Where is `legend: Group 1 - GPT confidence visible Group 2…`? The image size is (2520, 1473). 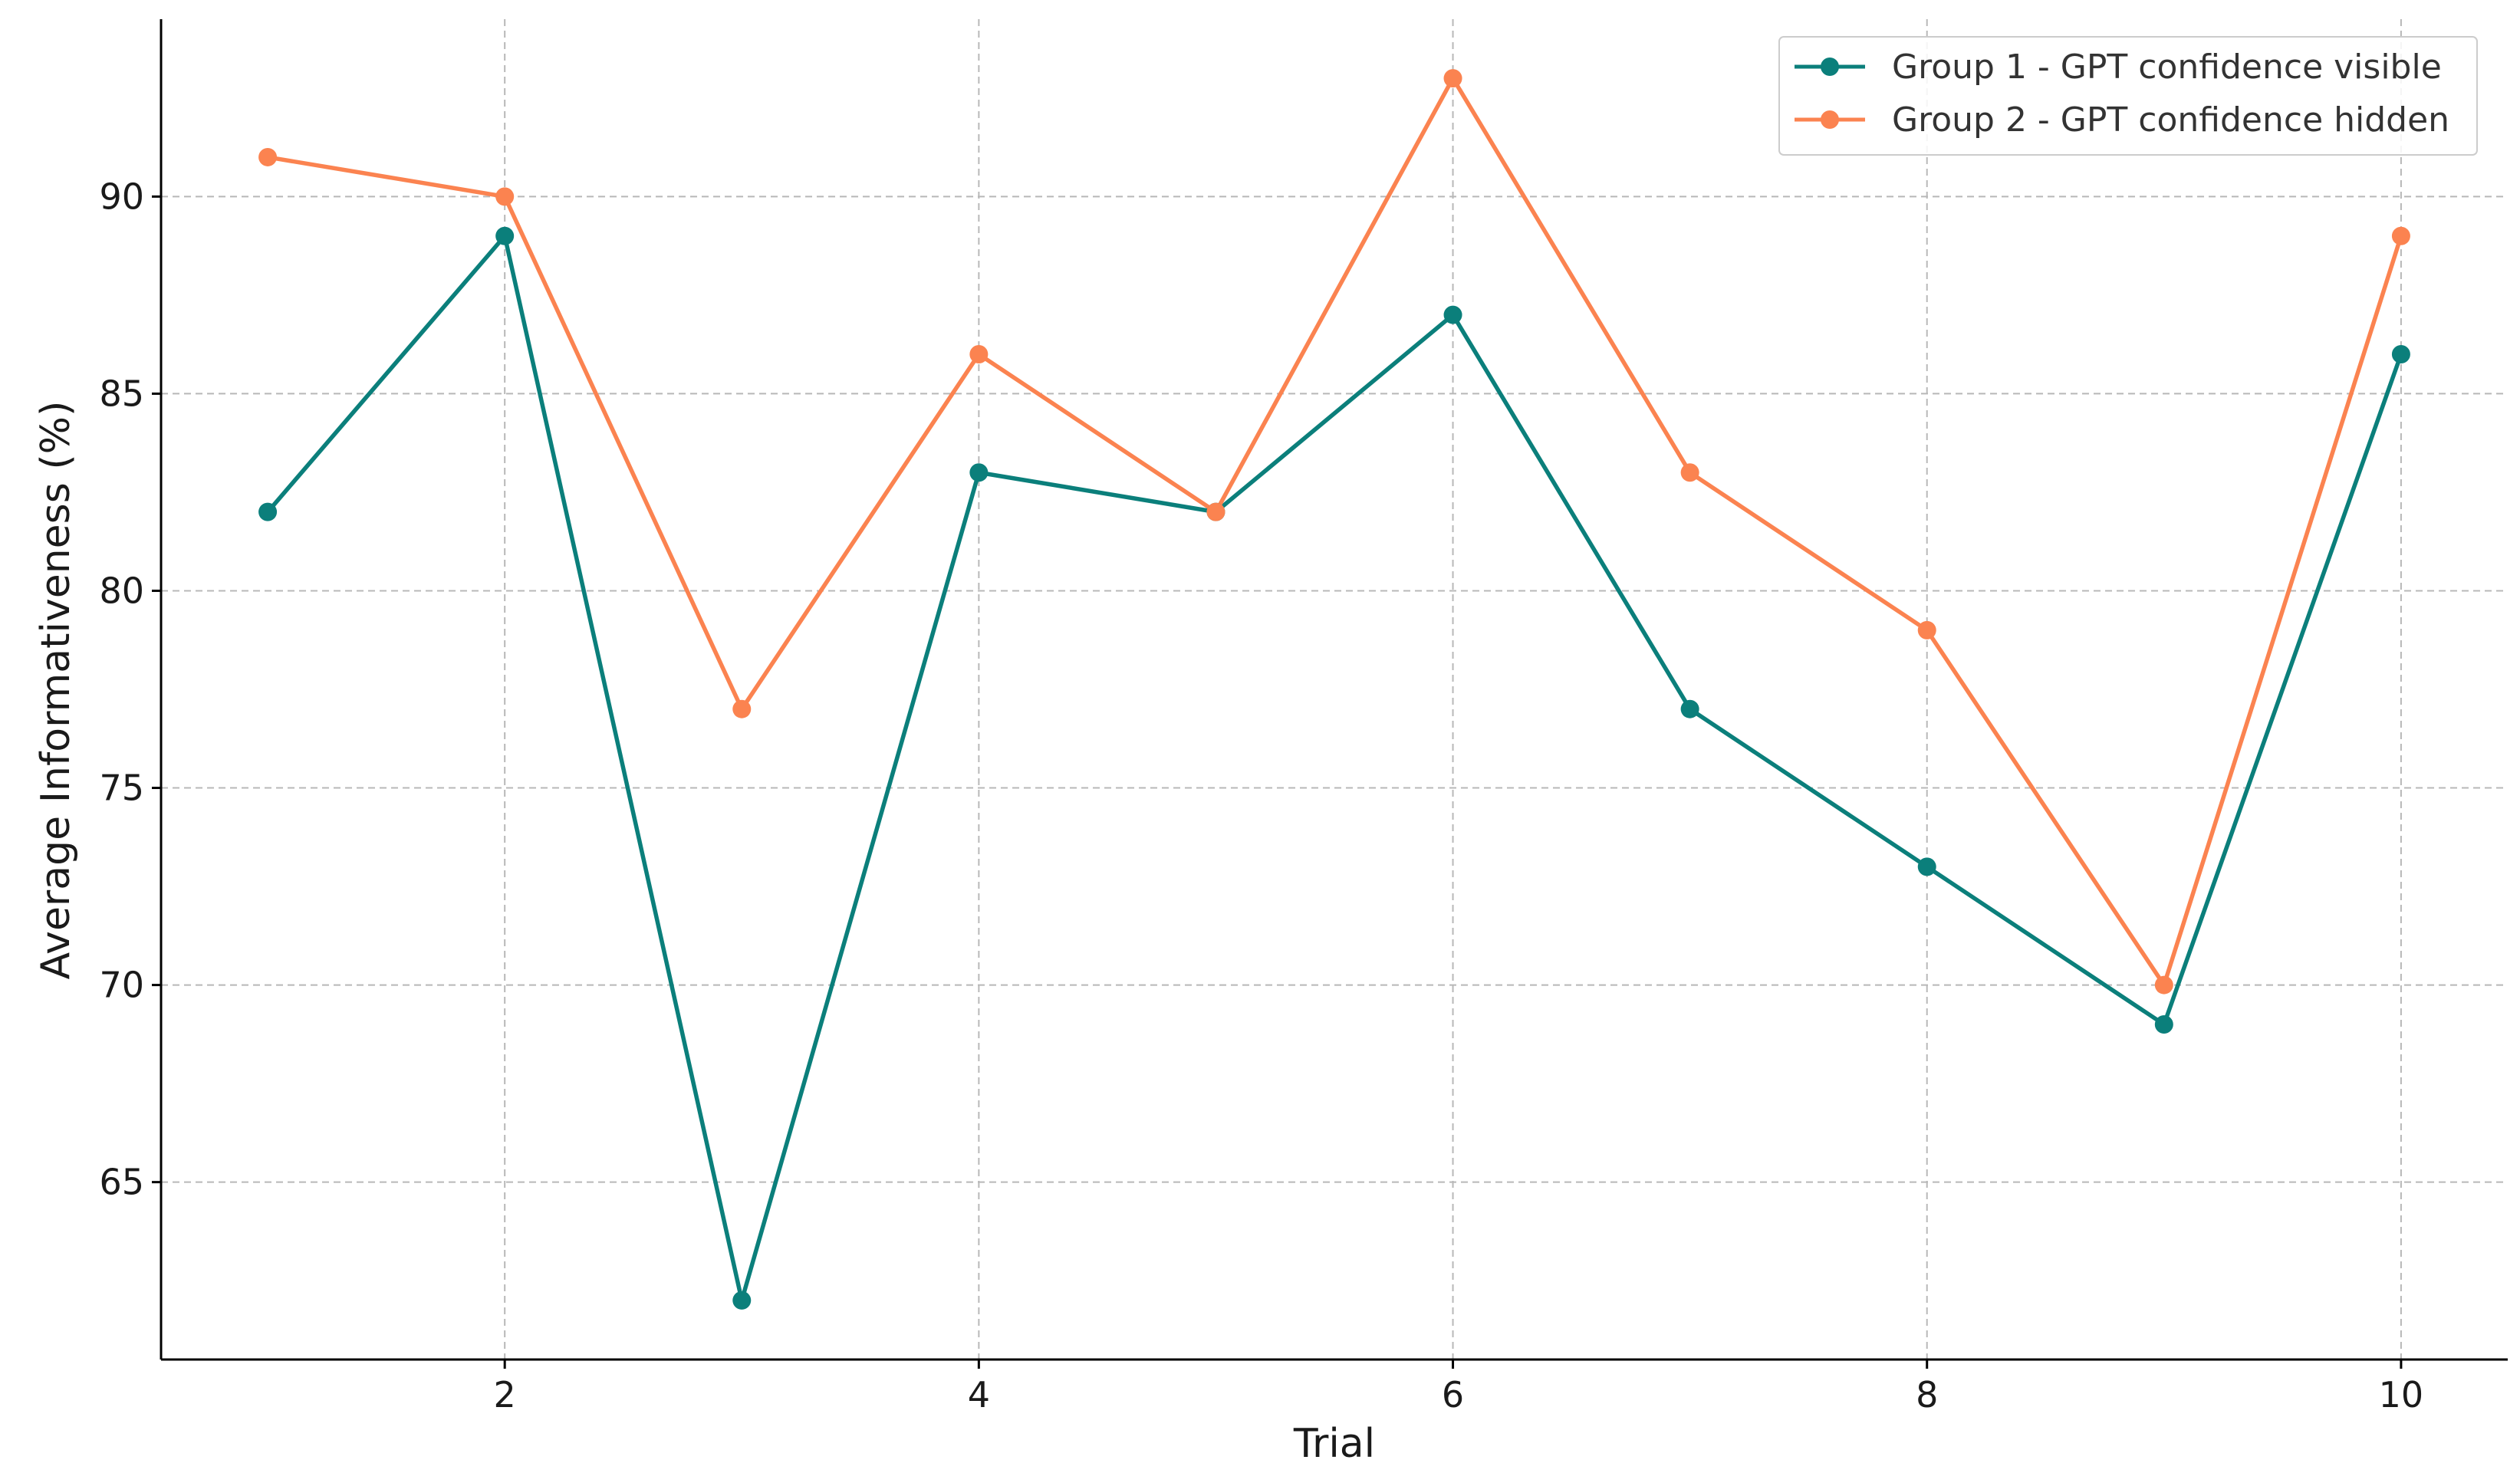 legend: Group 1 - GPT confidence visible Group 2… is located at coordinates (2128, 96).